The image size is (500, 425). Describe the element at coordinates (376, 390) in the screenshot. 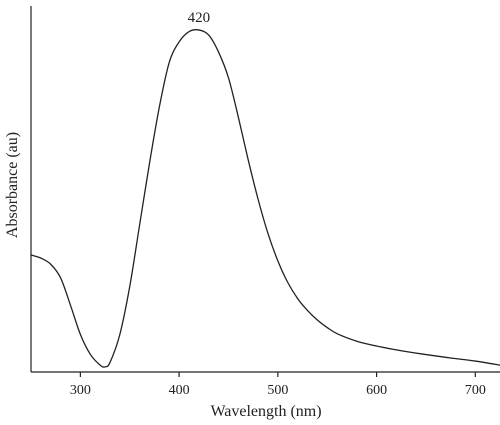

I see `x-tick-label-600: 600` at that location.